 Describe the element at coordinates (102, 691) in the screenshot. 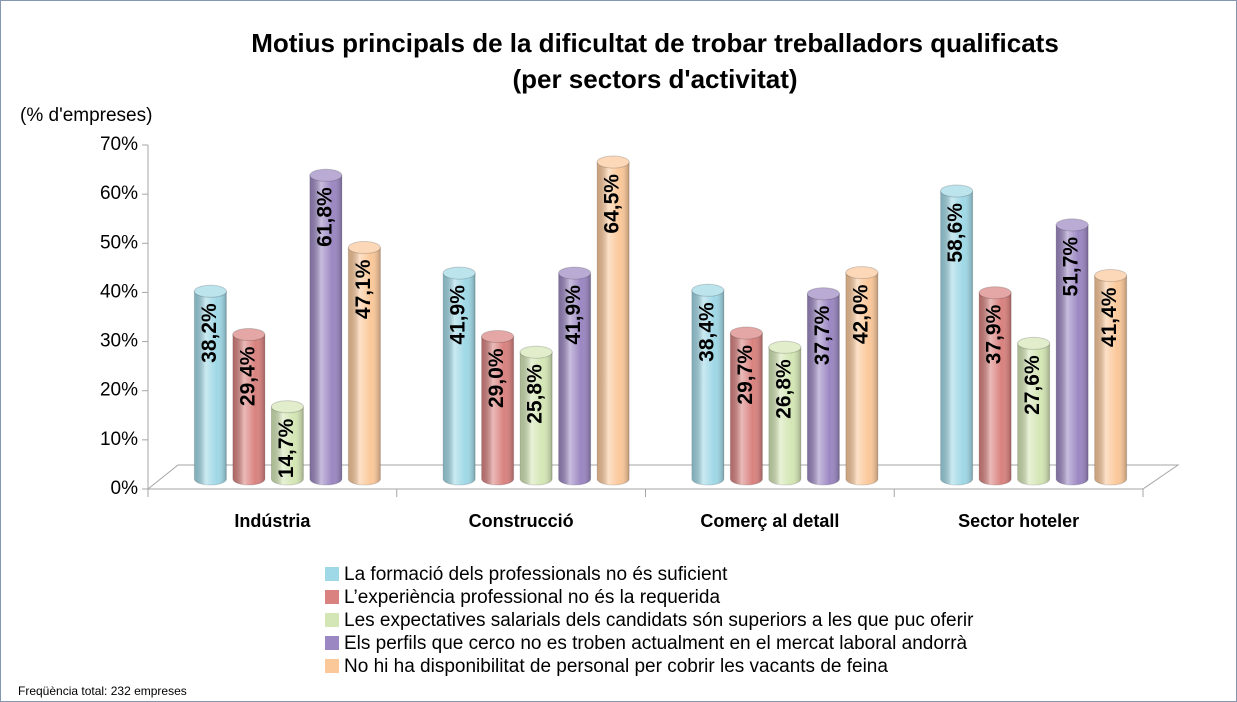

I see `footnote: Freqüència total: 232 empreses` at that location.